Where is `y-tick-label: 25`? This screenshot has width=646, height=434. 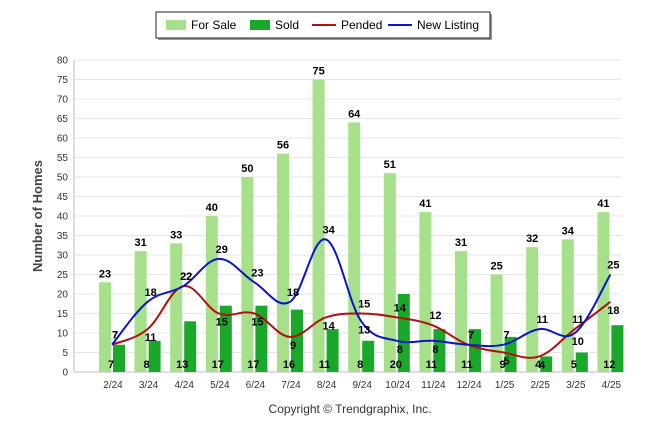 y-tick-label: 25 is located at coordinates (63, 275).